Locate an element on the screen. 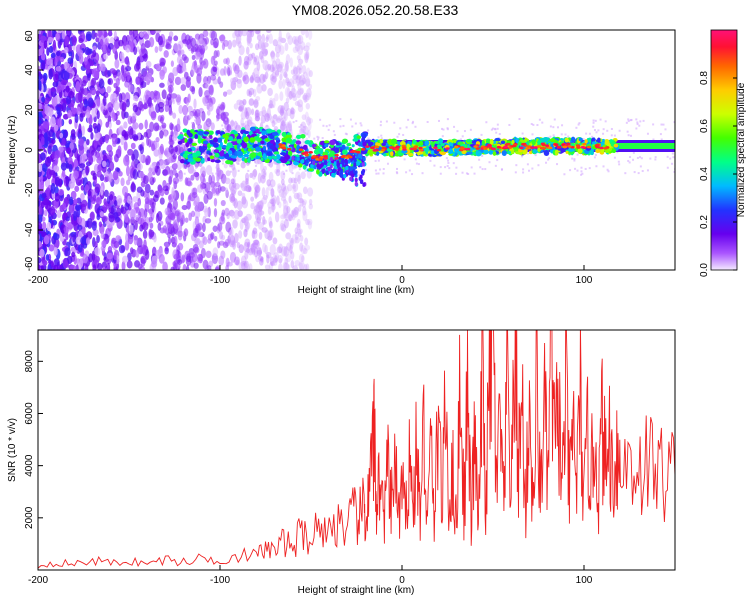  spectrogram-xtick-label: -100 is located at coordinates (220, 280).